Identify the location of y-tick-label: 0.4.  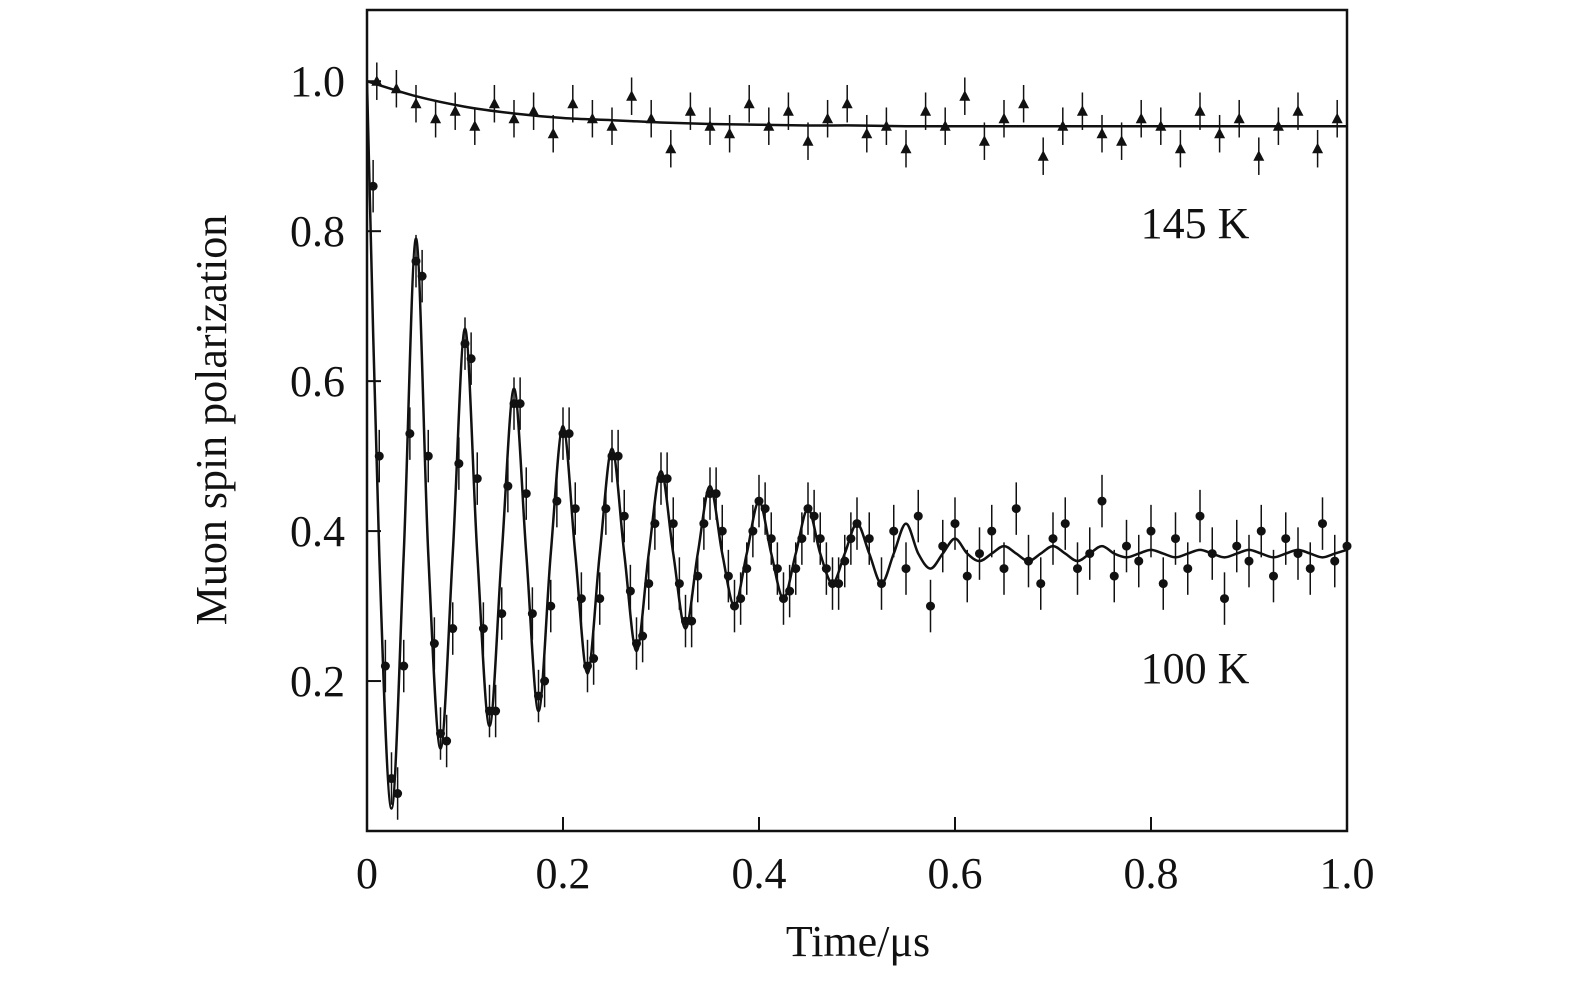
(317, 531).